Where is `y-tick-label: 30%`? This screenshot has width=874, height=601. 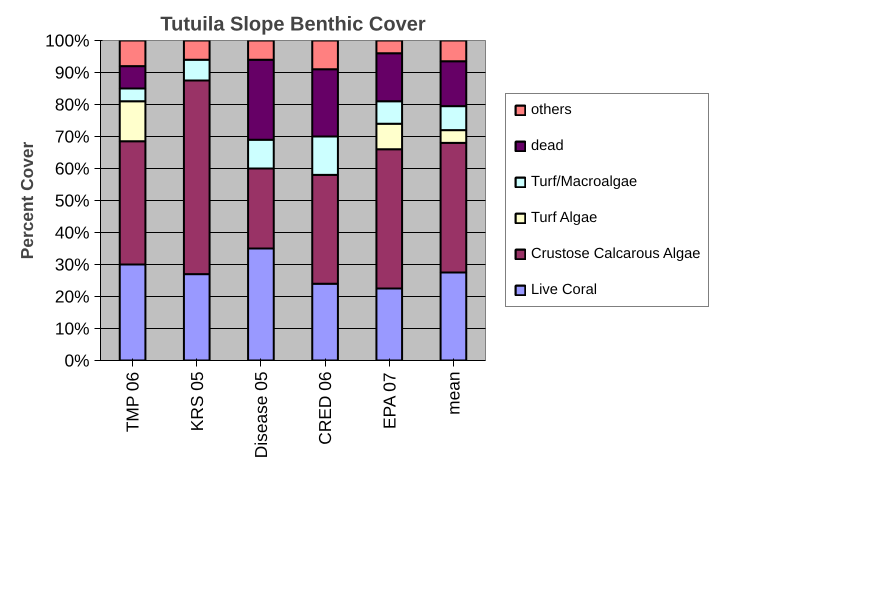 y-tick-label: 30% is located at coordinates (72, 264).